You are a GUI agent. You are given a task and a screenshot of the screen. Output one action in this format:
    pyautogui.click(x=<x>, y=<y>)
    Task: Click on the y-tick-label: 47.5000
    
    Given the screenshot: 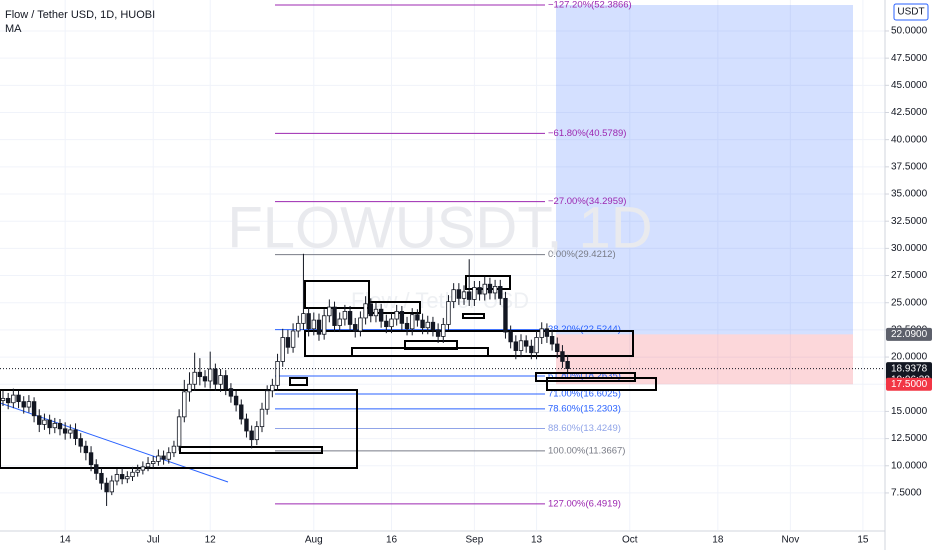 What is the action you would take?
    pyautogui.click(x=909, y=58)
    